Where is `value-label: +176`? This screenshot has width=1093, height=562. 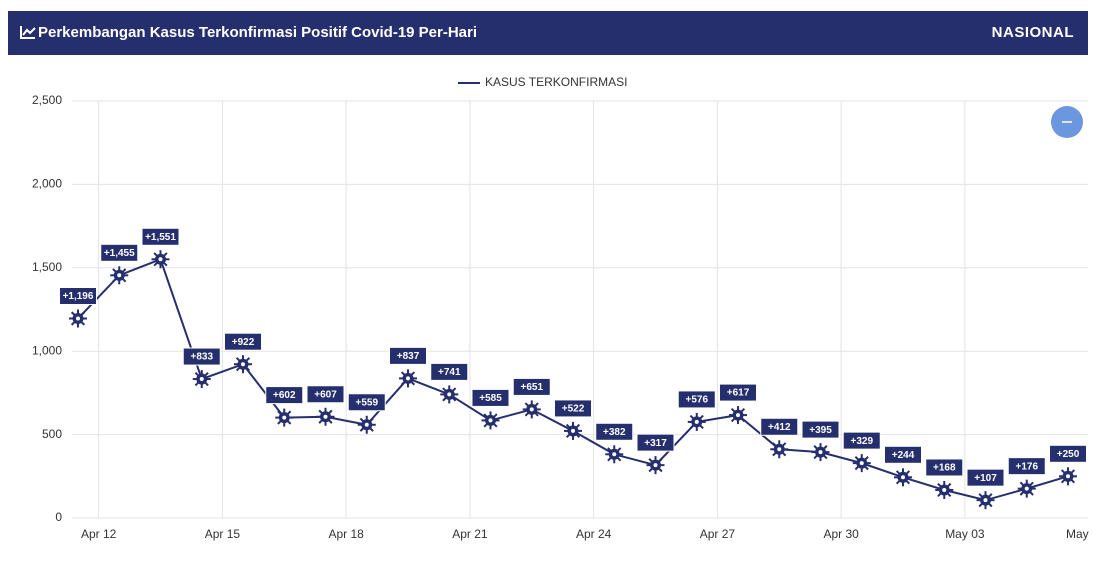
value-label: +176 is located at coordinates (1026, 466).